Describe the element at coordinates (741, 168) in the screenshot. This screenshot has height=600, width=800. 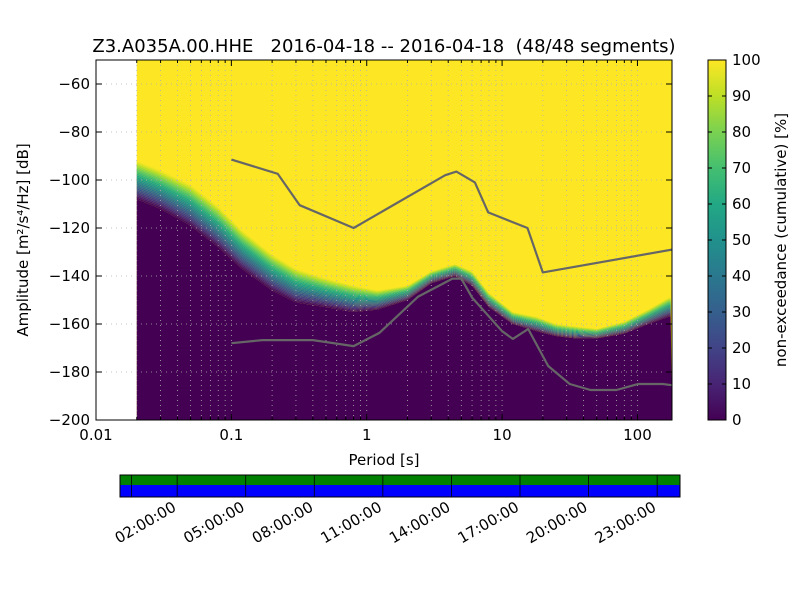
I see `colorbar-tick-label: 70` at that location.